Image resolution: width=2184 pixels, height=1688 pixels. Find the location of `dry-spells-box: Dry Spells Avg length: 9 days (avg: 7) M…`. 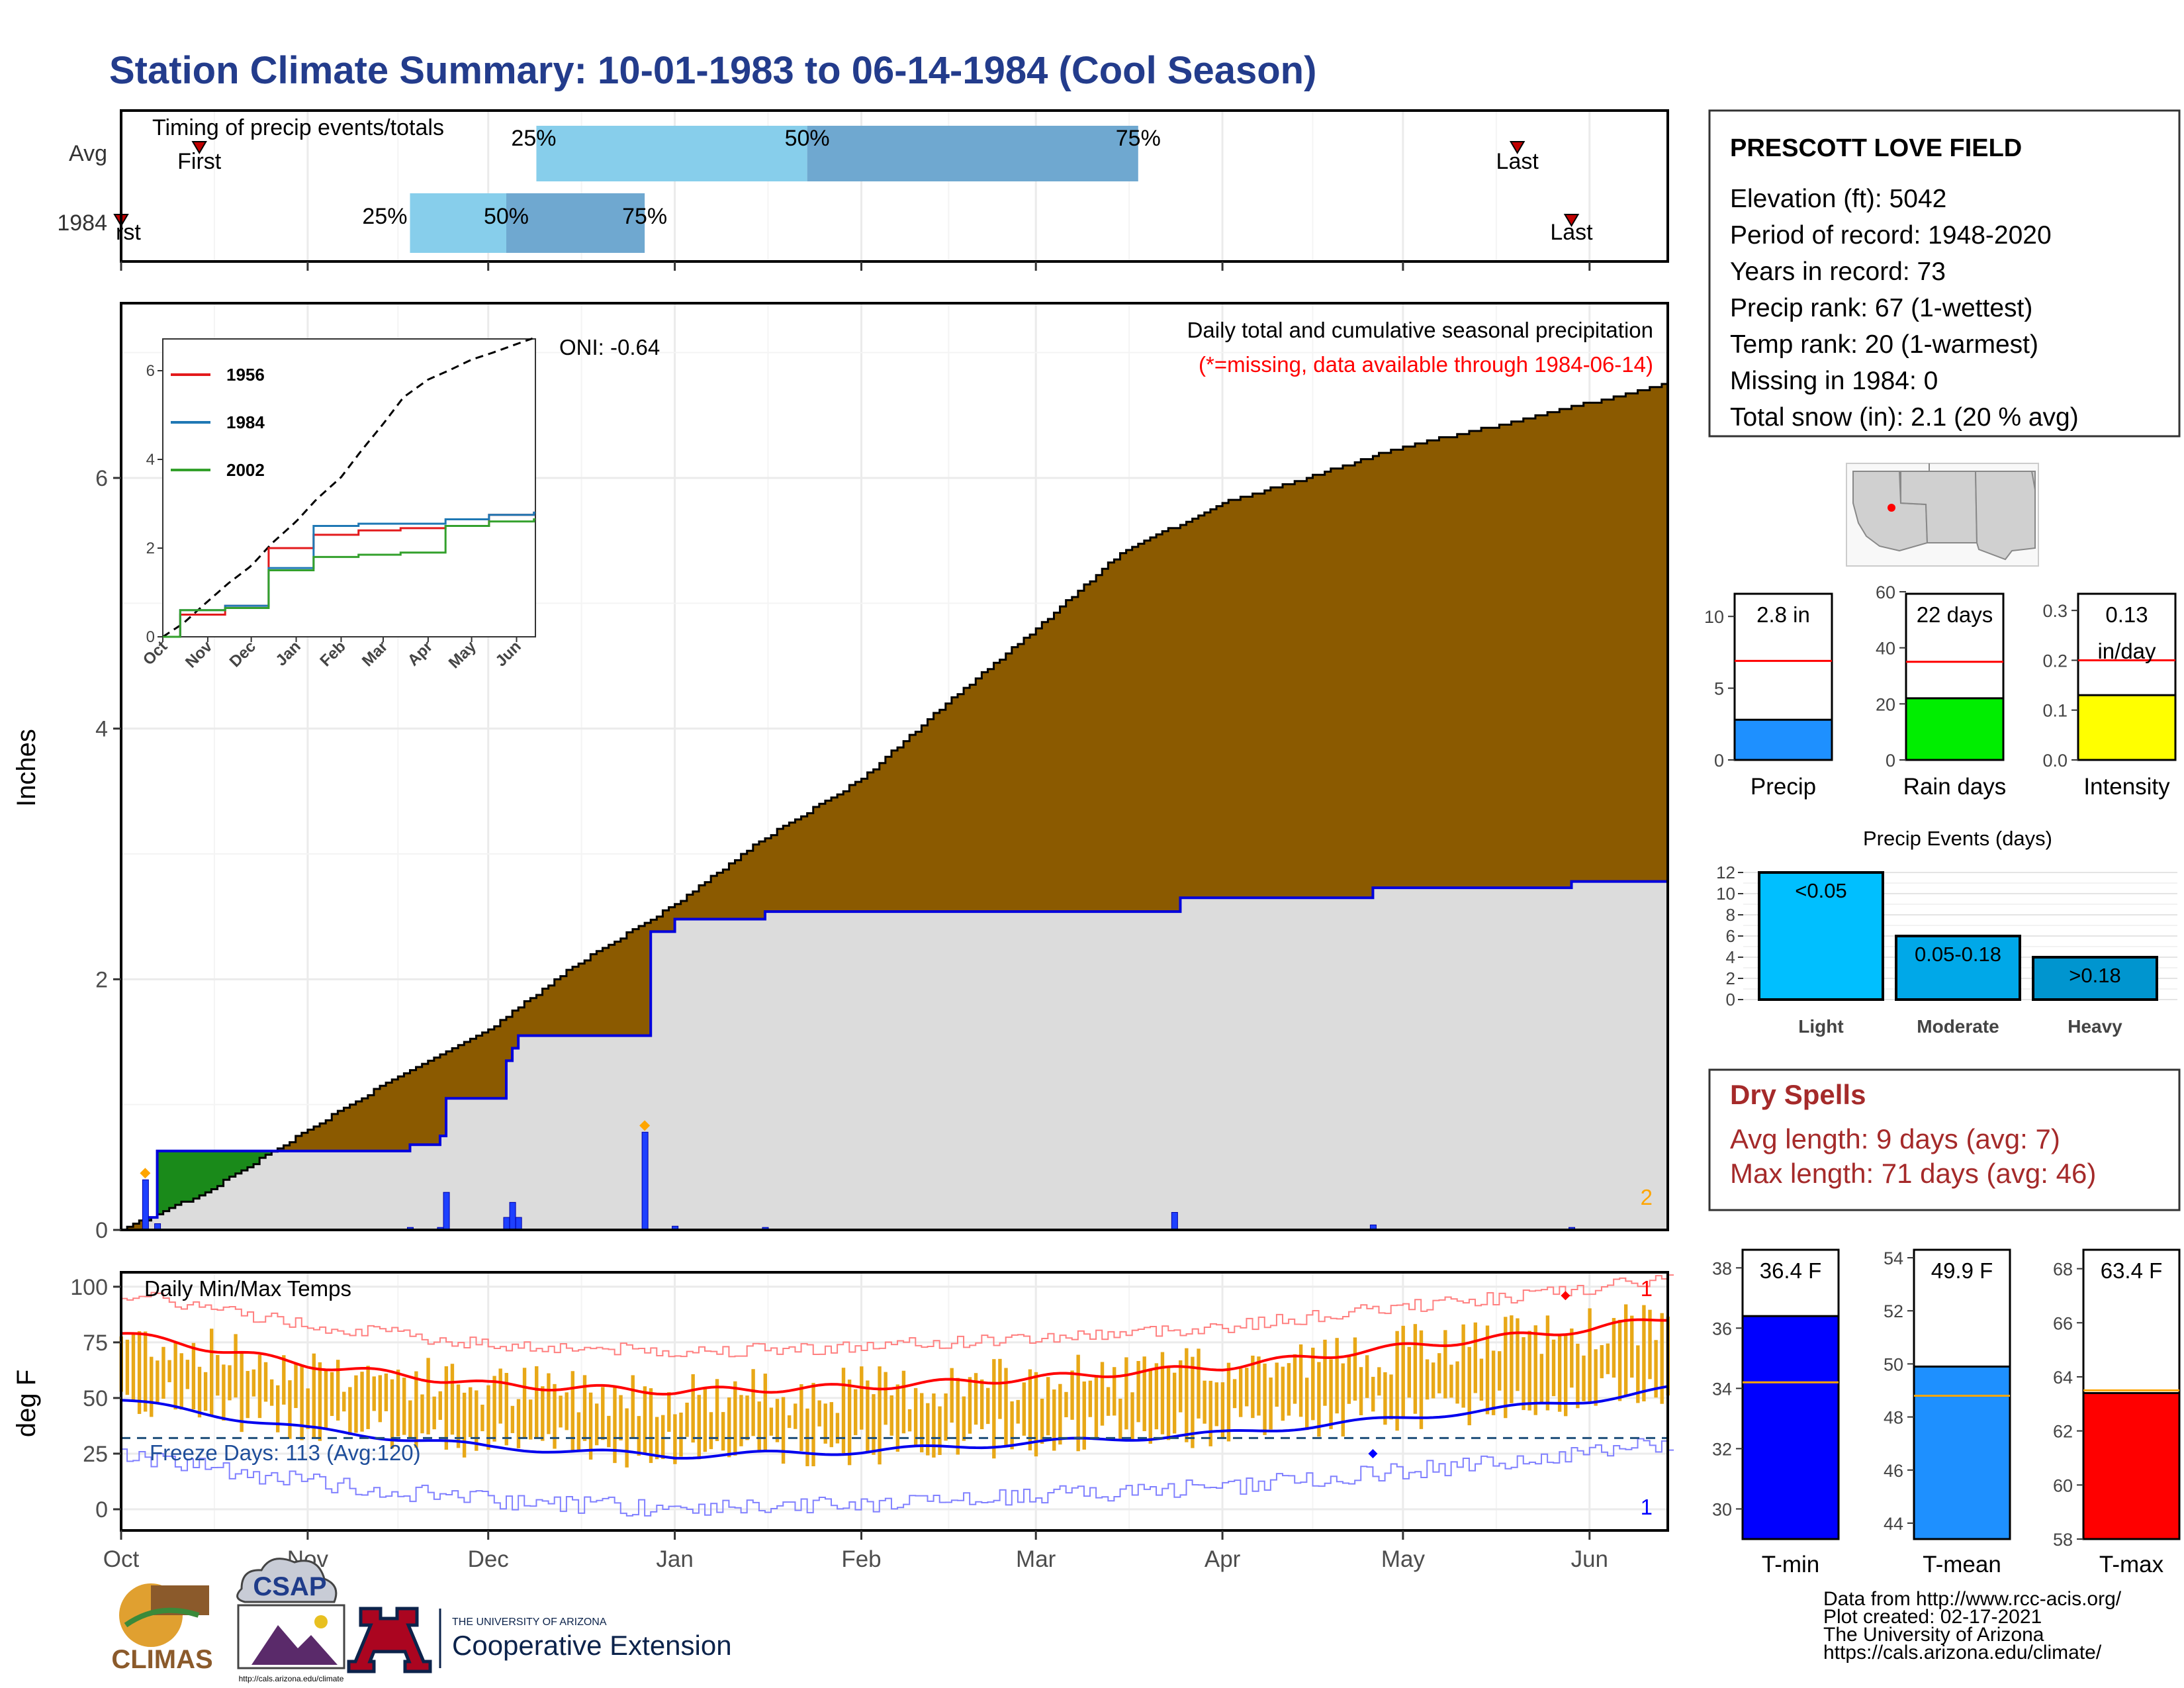

dry-spells-box: Dry Spells Avg length: 9 days (avg: 7) M… is located at coordinates (1945, 1139).